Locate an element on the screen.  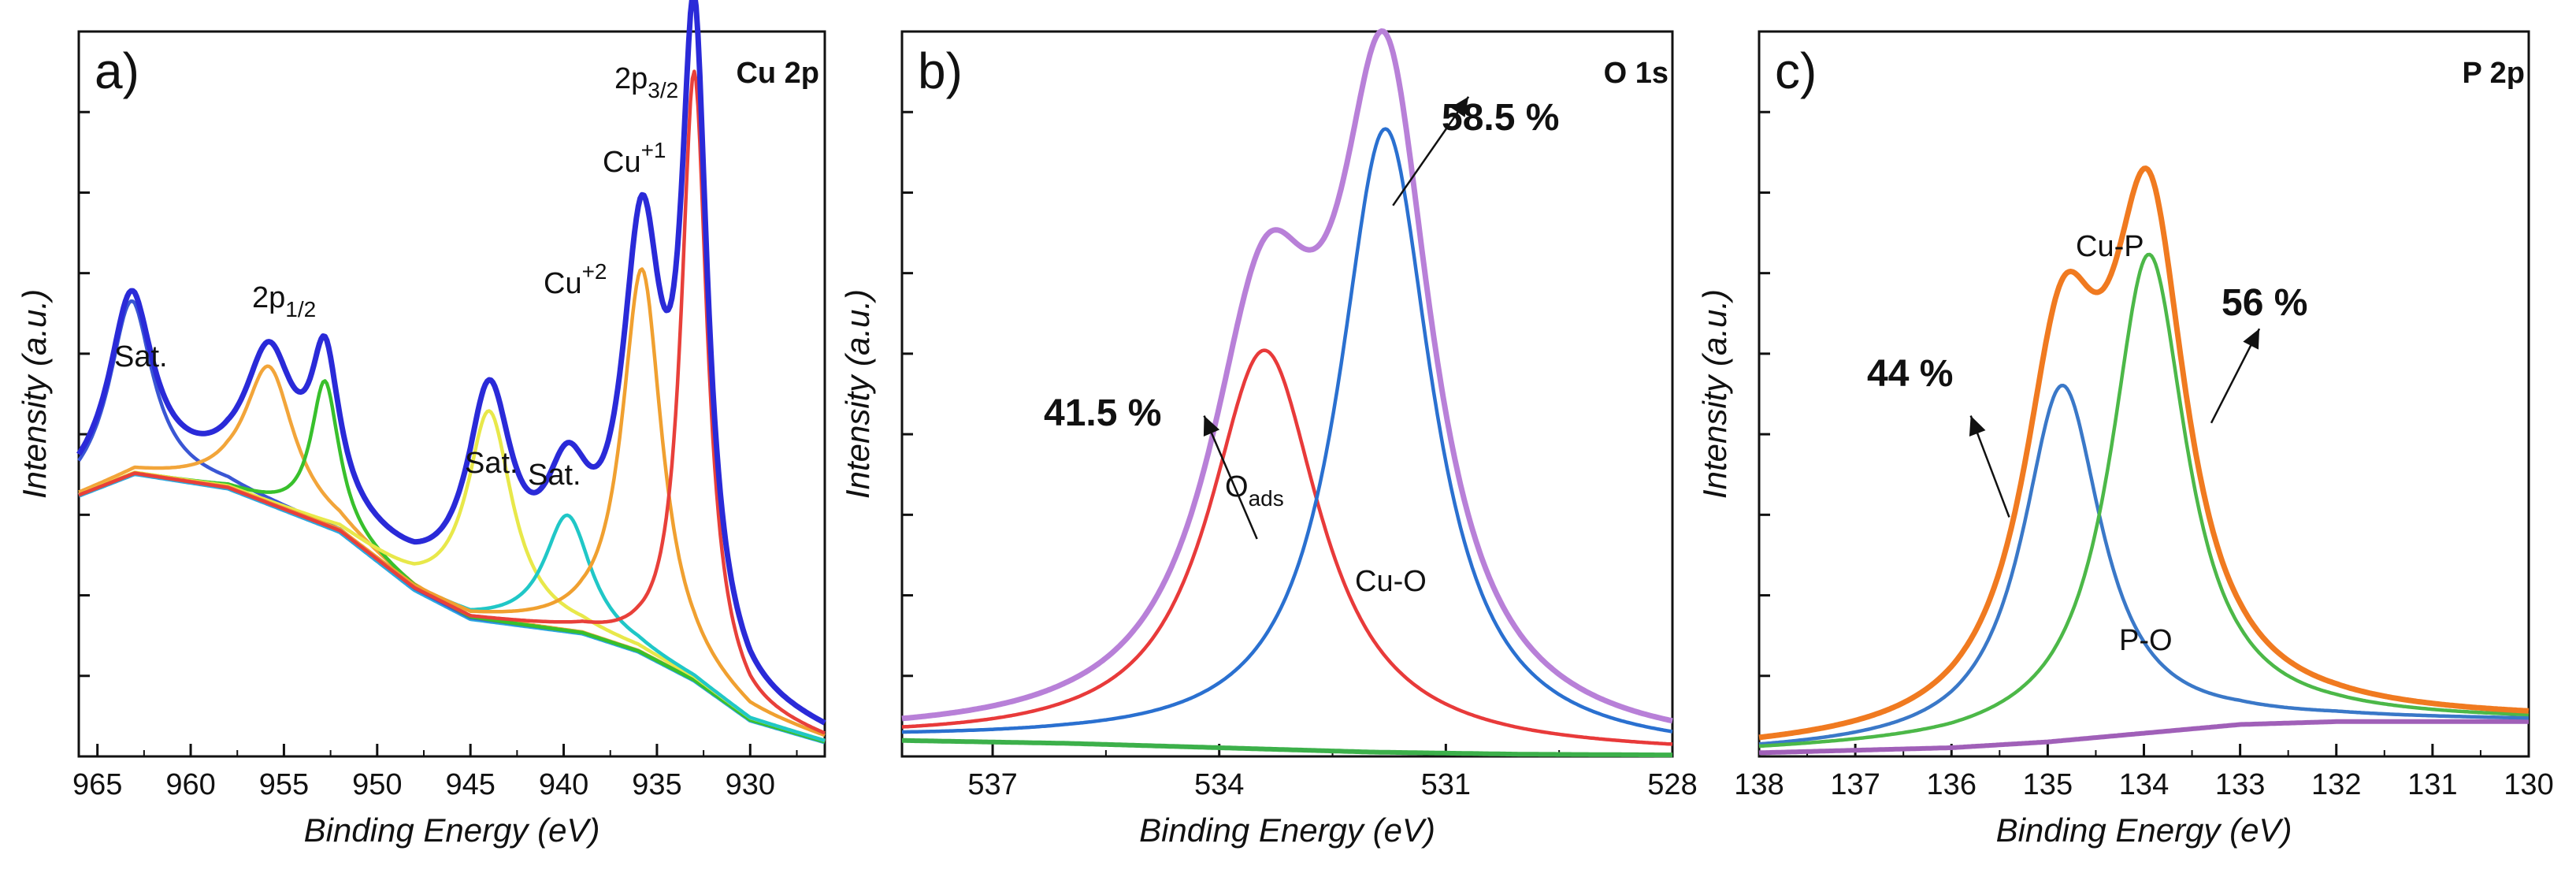
panel-label: c) is located at coordinates (1796, 71).